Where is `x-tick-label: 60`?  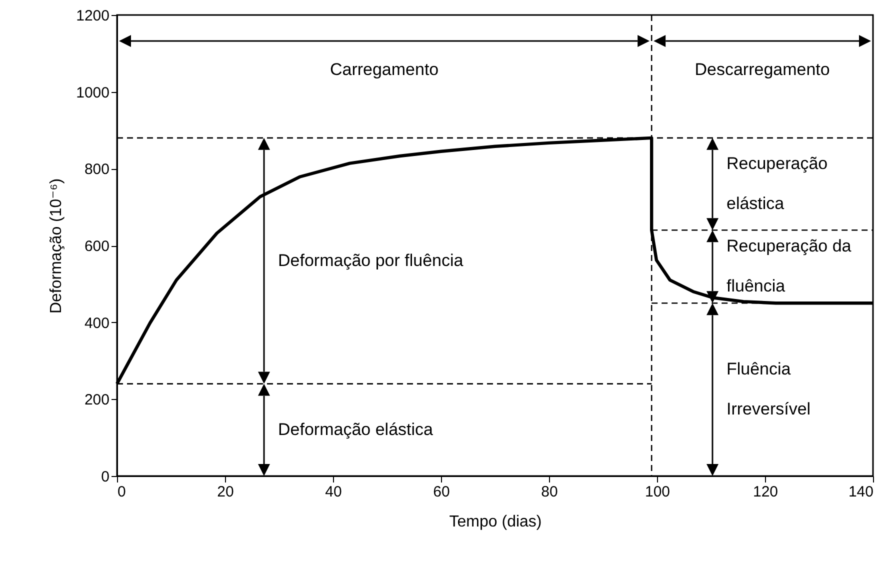
x-tick-label: 60 is located at coordinates (441, 492).